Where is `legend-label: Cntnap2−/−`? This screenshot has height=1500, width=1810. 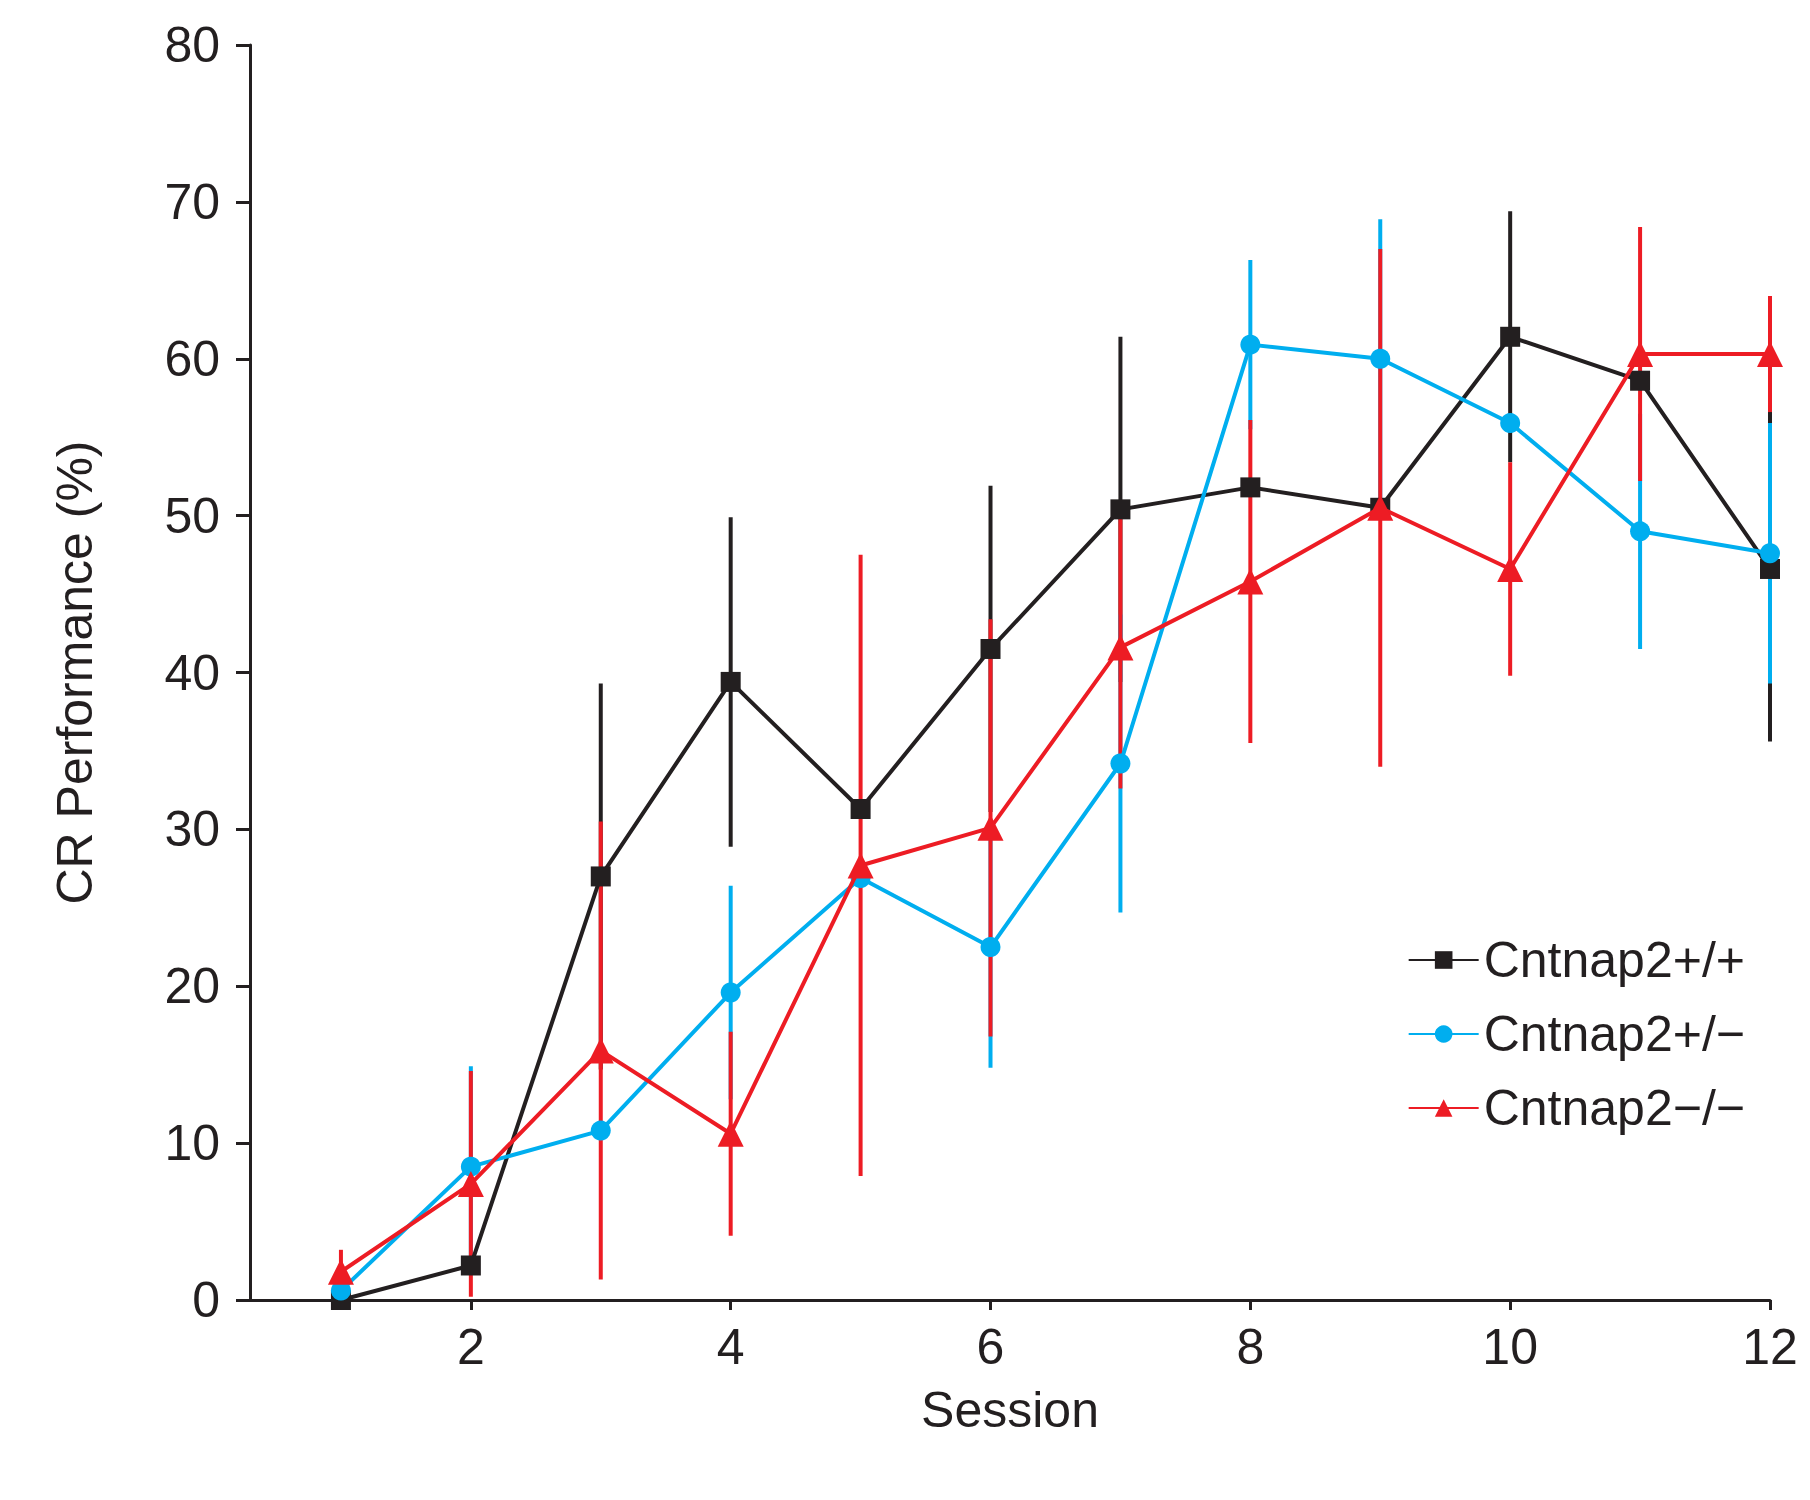 legend-label: Cntnap2−/− is located at coordinates (1614, 1108).